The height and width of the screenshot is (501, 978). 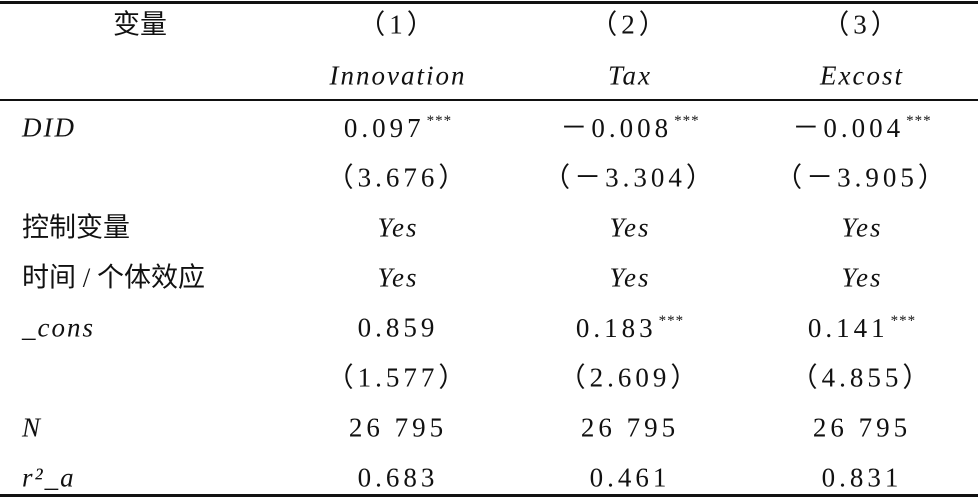 What do you see at coordinates (398, 24) in the screenshot?
I see `header-cell: （1）` at bounding box center [398, 24].